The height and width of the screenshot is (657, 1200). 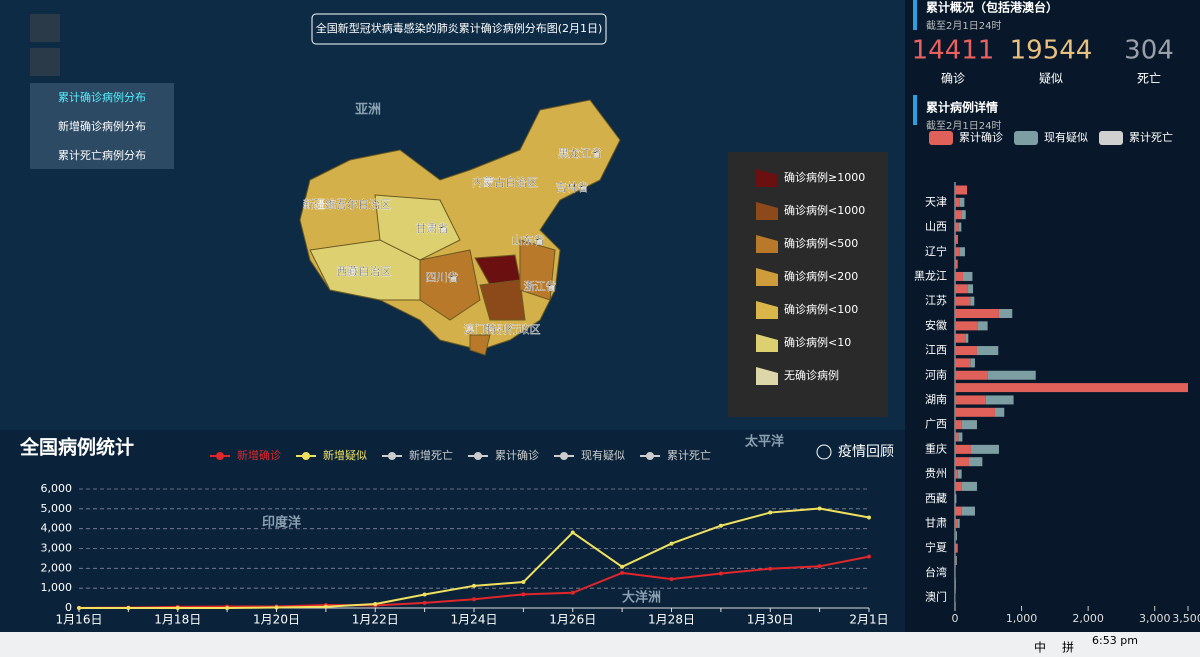 I want to click on legend-label: 累计确诊, so click(x=517, y=455).